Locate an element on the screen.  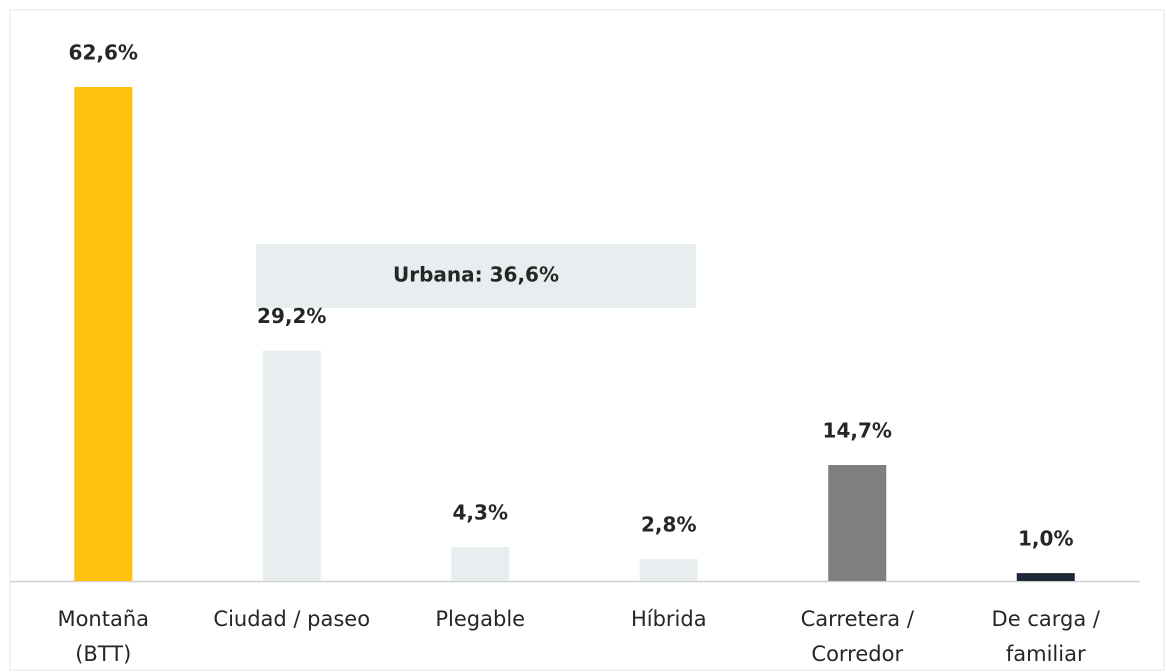
x-tick-label: Ciudad / paseo is located at coordinates (291, 619).